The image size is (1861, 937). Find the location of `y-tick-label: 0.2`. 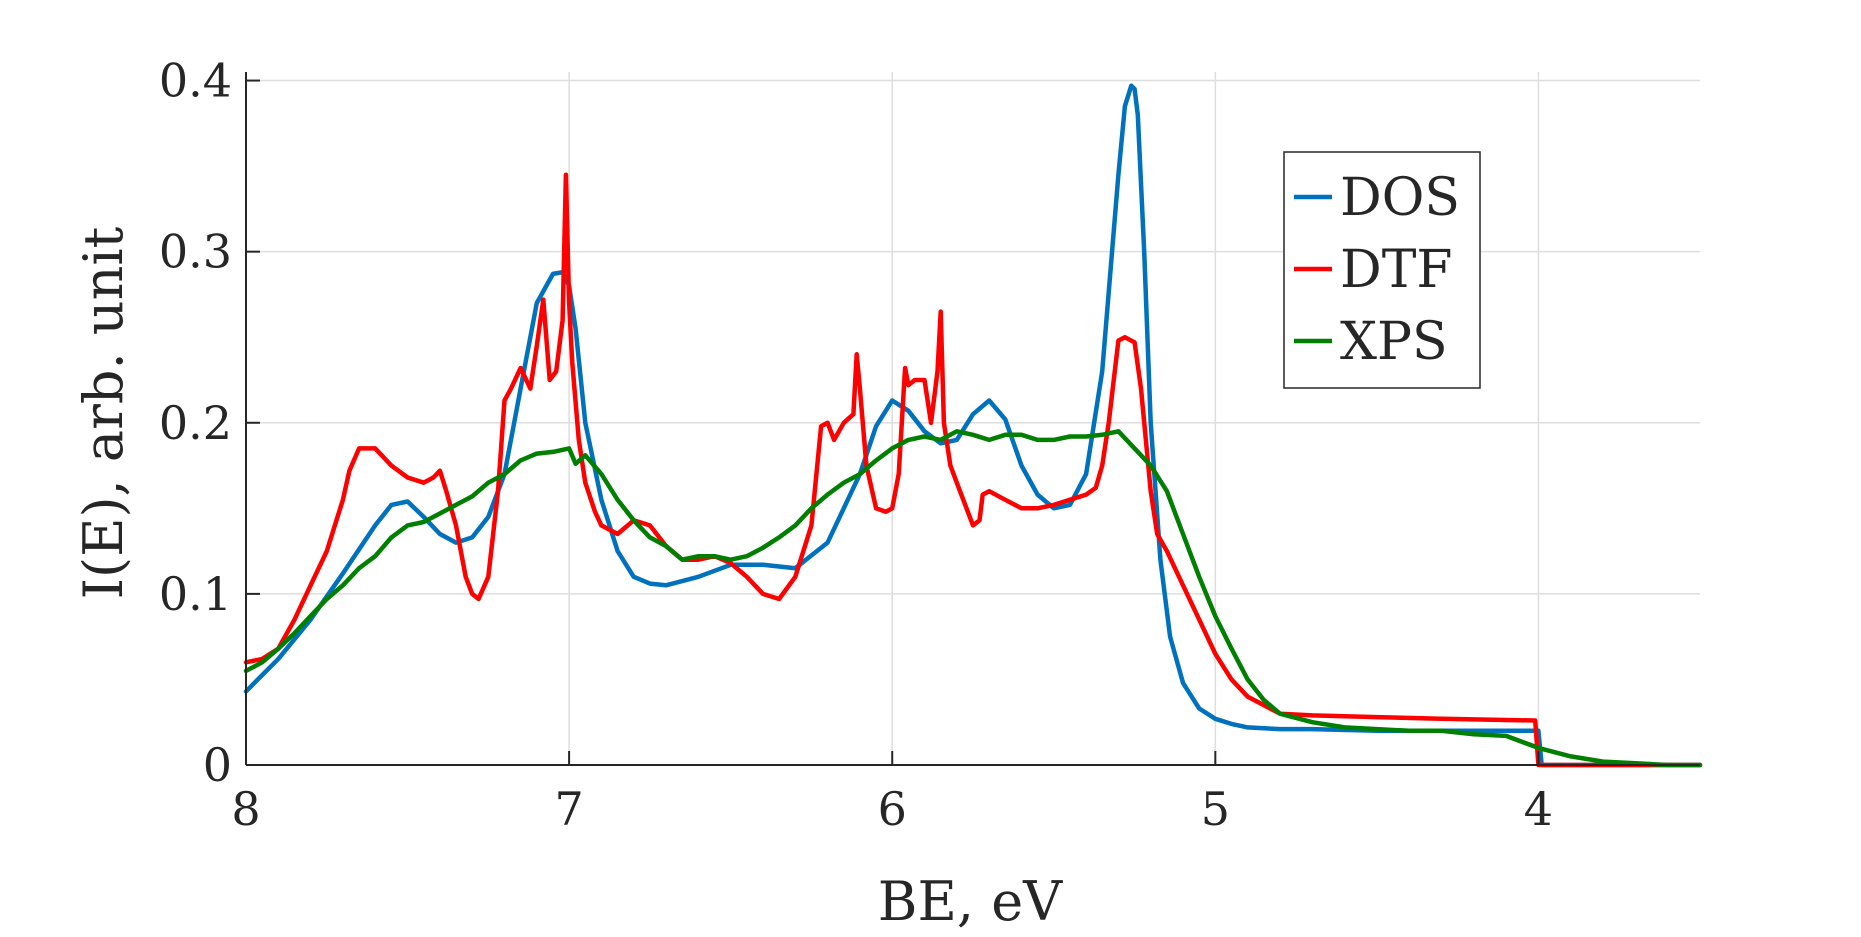

y-tick-label: 0.2 is located at coordinates (195, 423).